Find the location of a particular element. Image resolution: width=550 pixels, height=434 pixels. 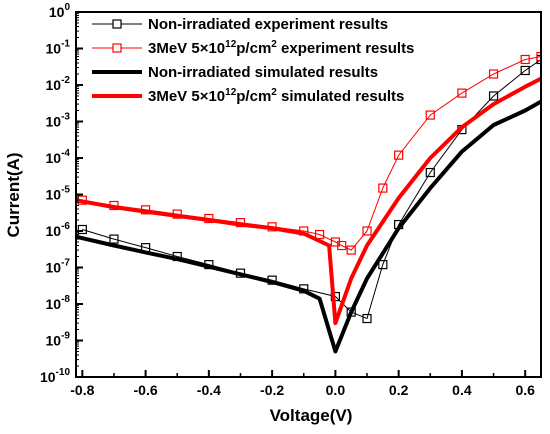

y-tick-label: 10⁻¹⁰ is located at coordinates (55, 376).